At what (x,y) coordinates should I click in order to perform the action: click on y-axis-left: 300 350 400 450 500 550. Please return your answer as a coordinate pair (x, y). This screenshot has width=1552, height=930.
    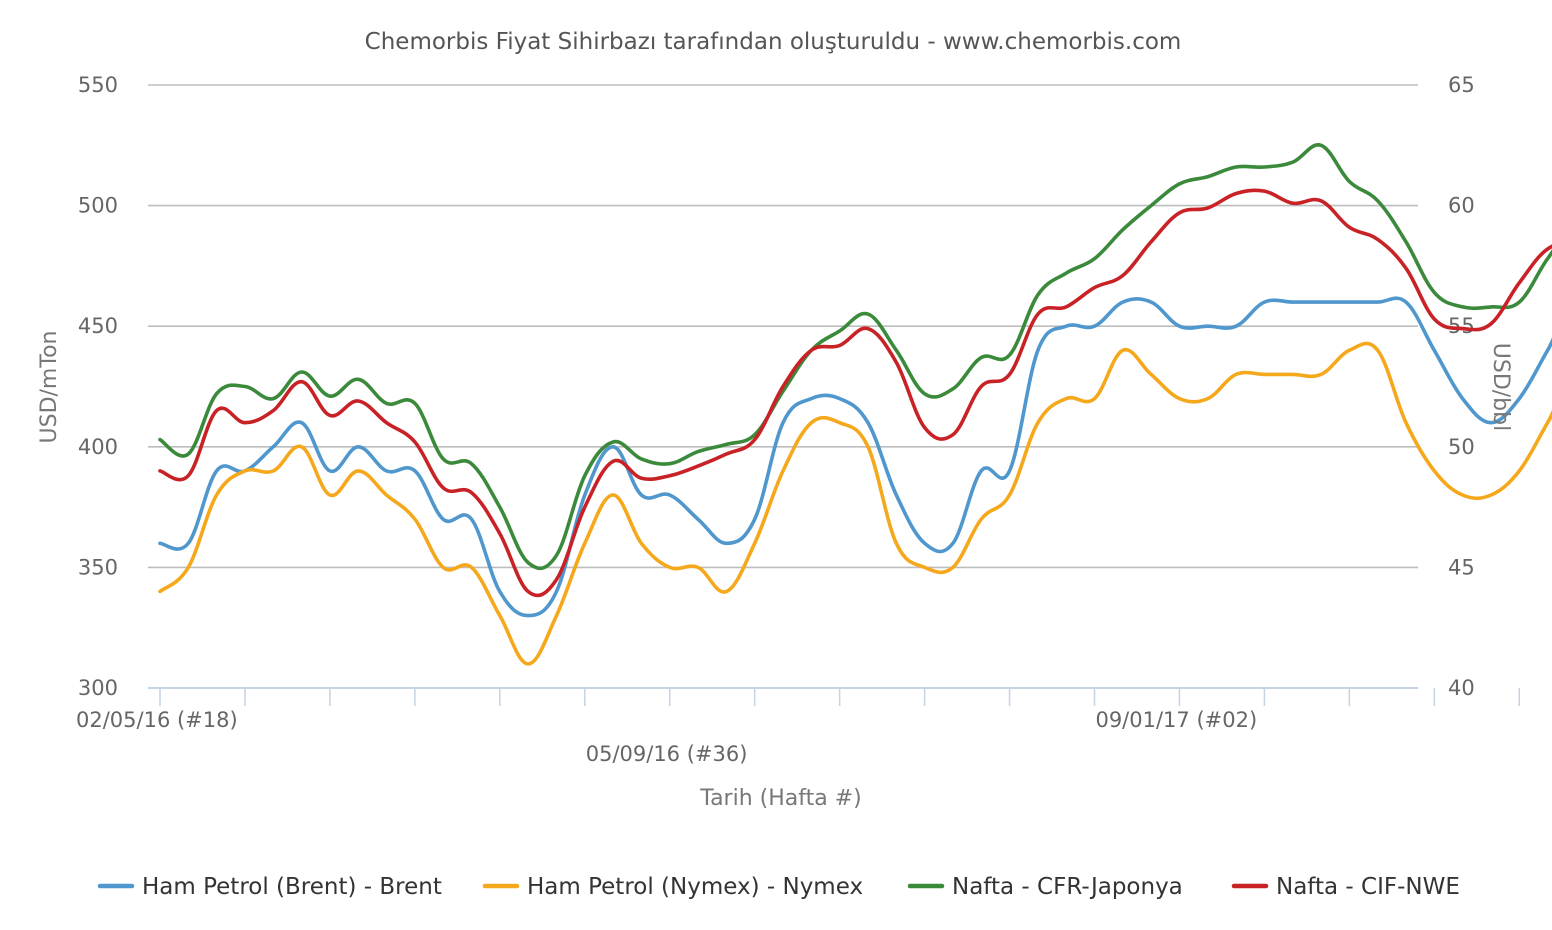
    Looking at the image, I should click on (98, 386).